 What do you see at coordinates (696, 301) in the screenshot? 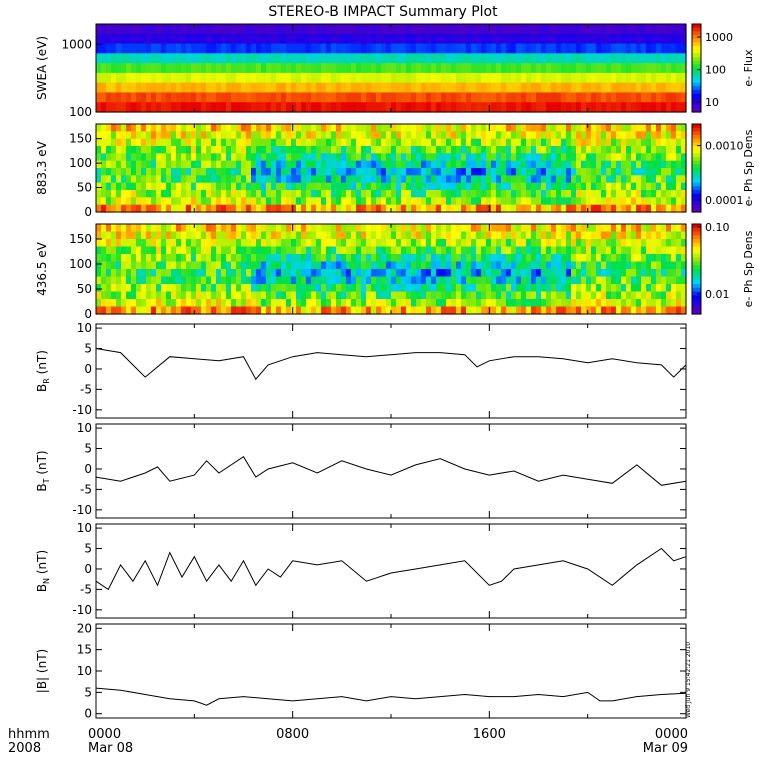
I see `colorbar-band` at bounding box center [696, 301].